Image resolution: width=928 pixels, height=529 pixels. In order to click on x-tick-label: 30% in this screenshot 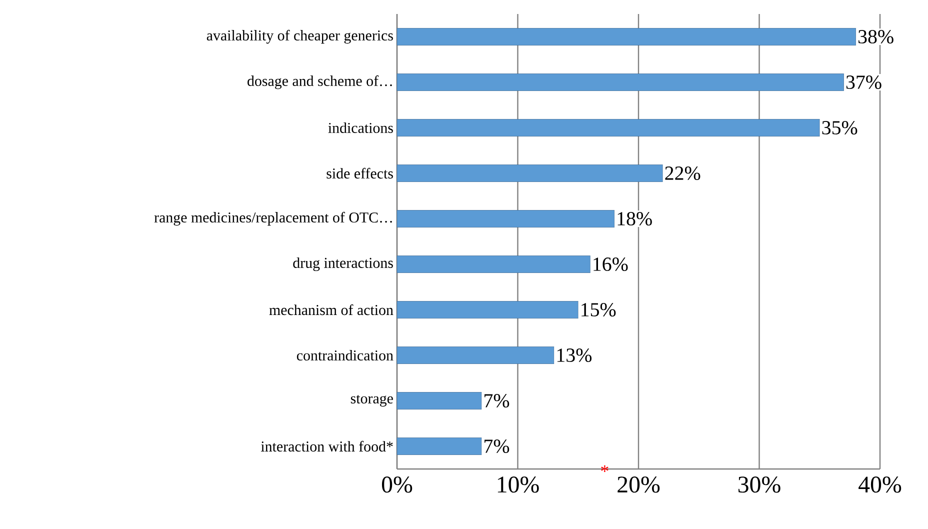, I will do `click(759, 484)`.